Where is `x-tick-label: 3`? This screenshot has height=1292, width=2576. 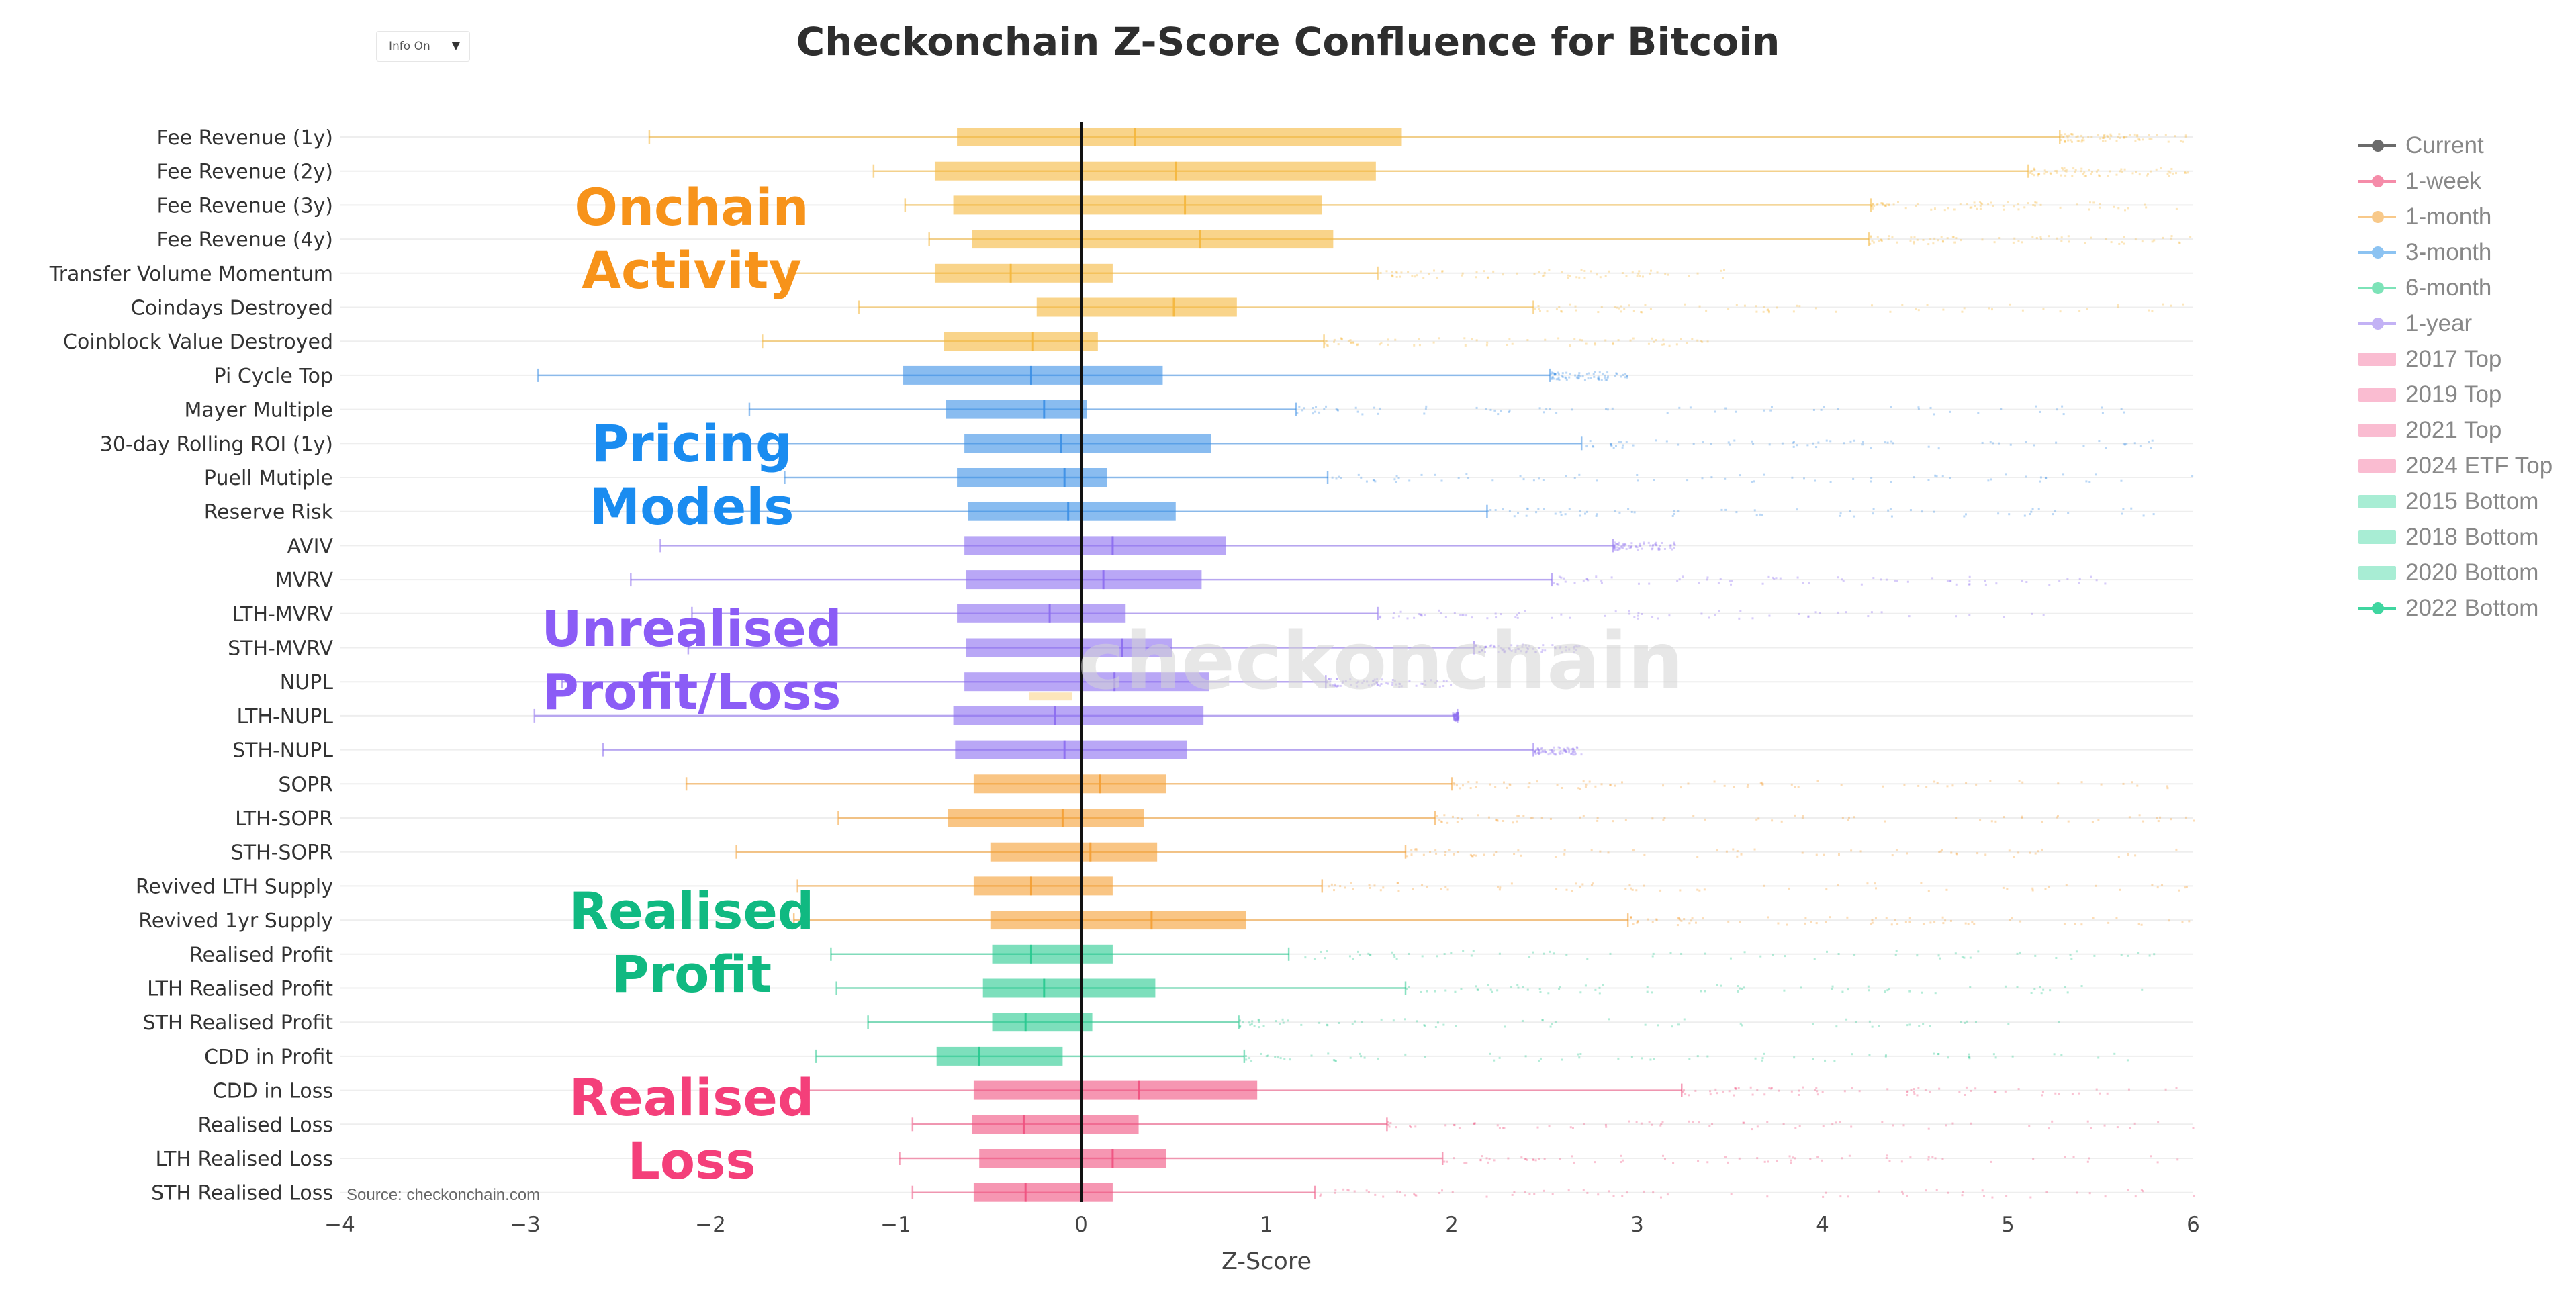
x-tick-label: 3 is located at coordinates (1637, 1225).